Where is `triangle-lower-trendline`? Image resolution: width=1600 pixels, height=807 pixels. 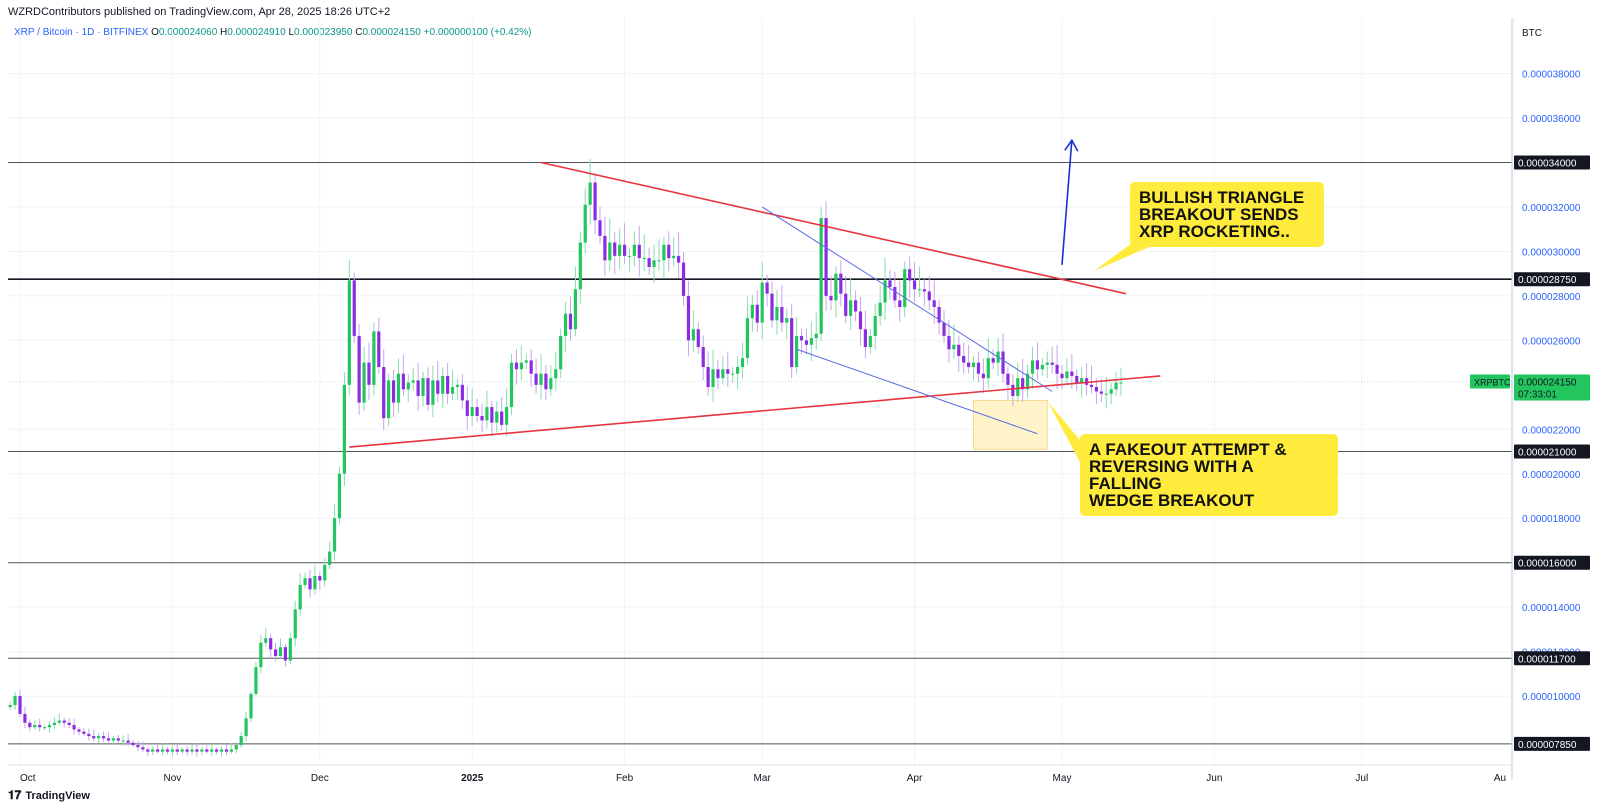
triangle-lower-trendline is located at coordinates (755, 411).